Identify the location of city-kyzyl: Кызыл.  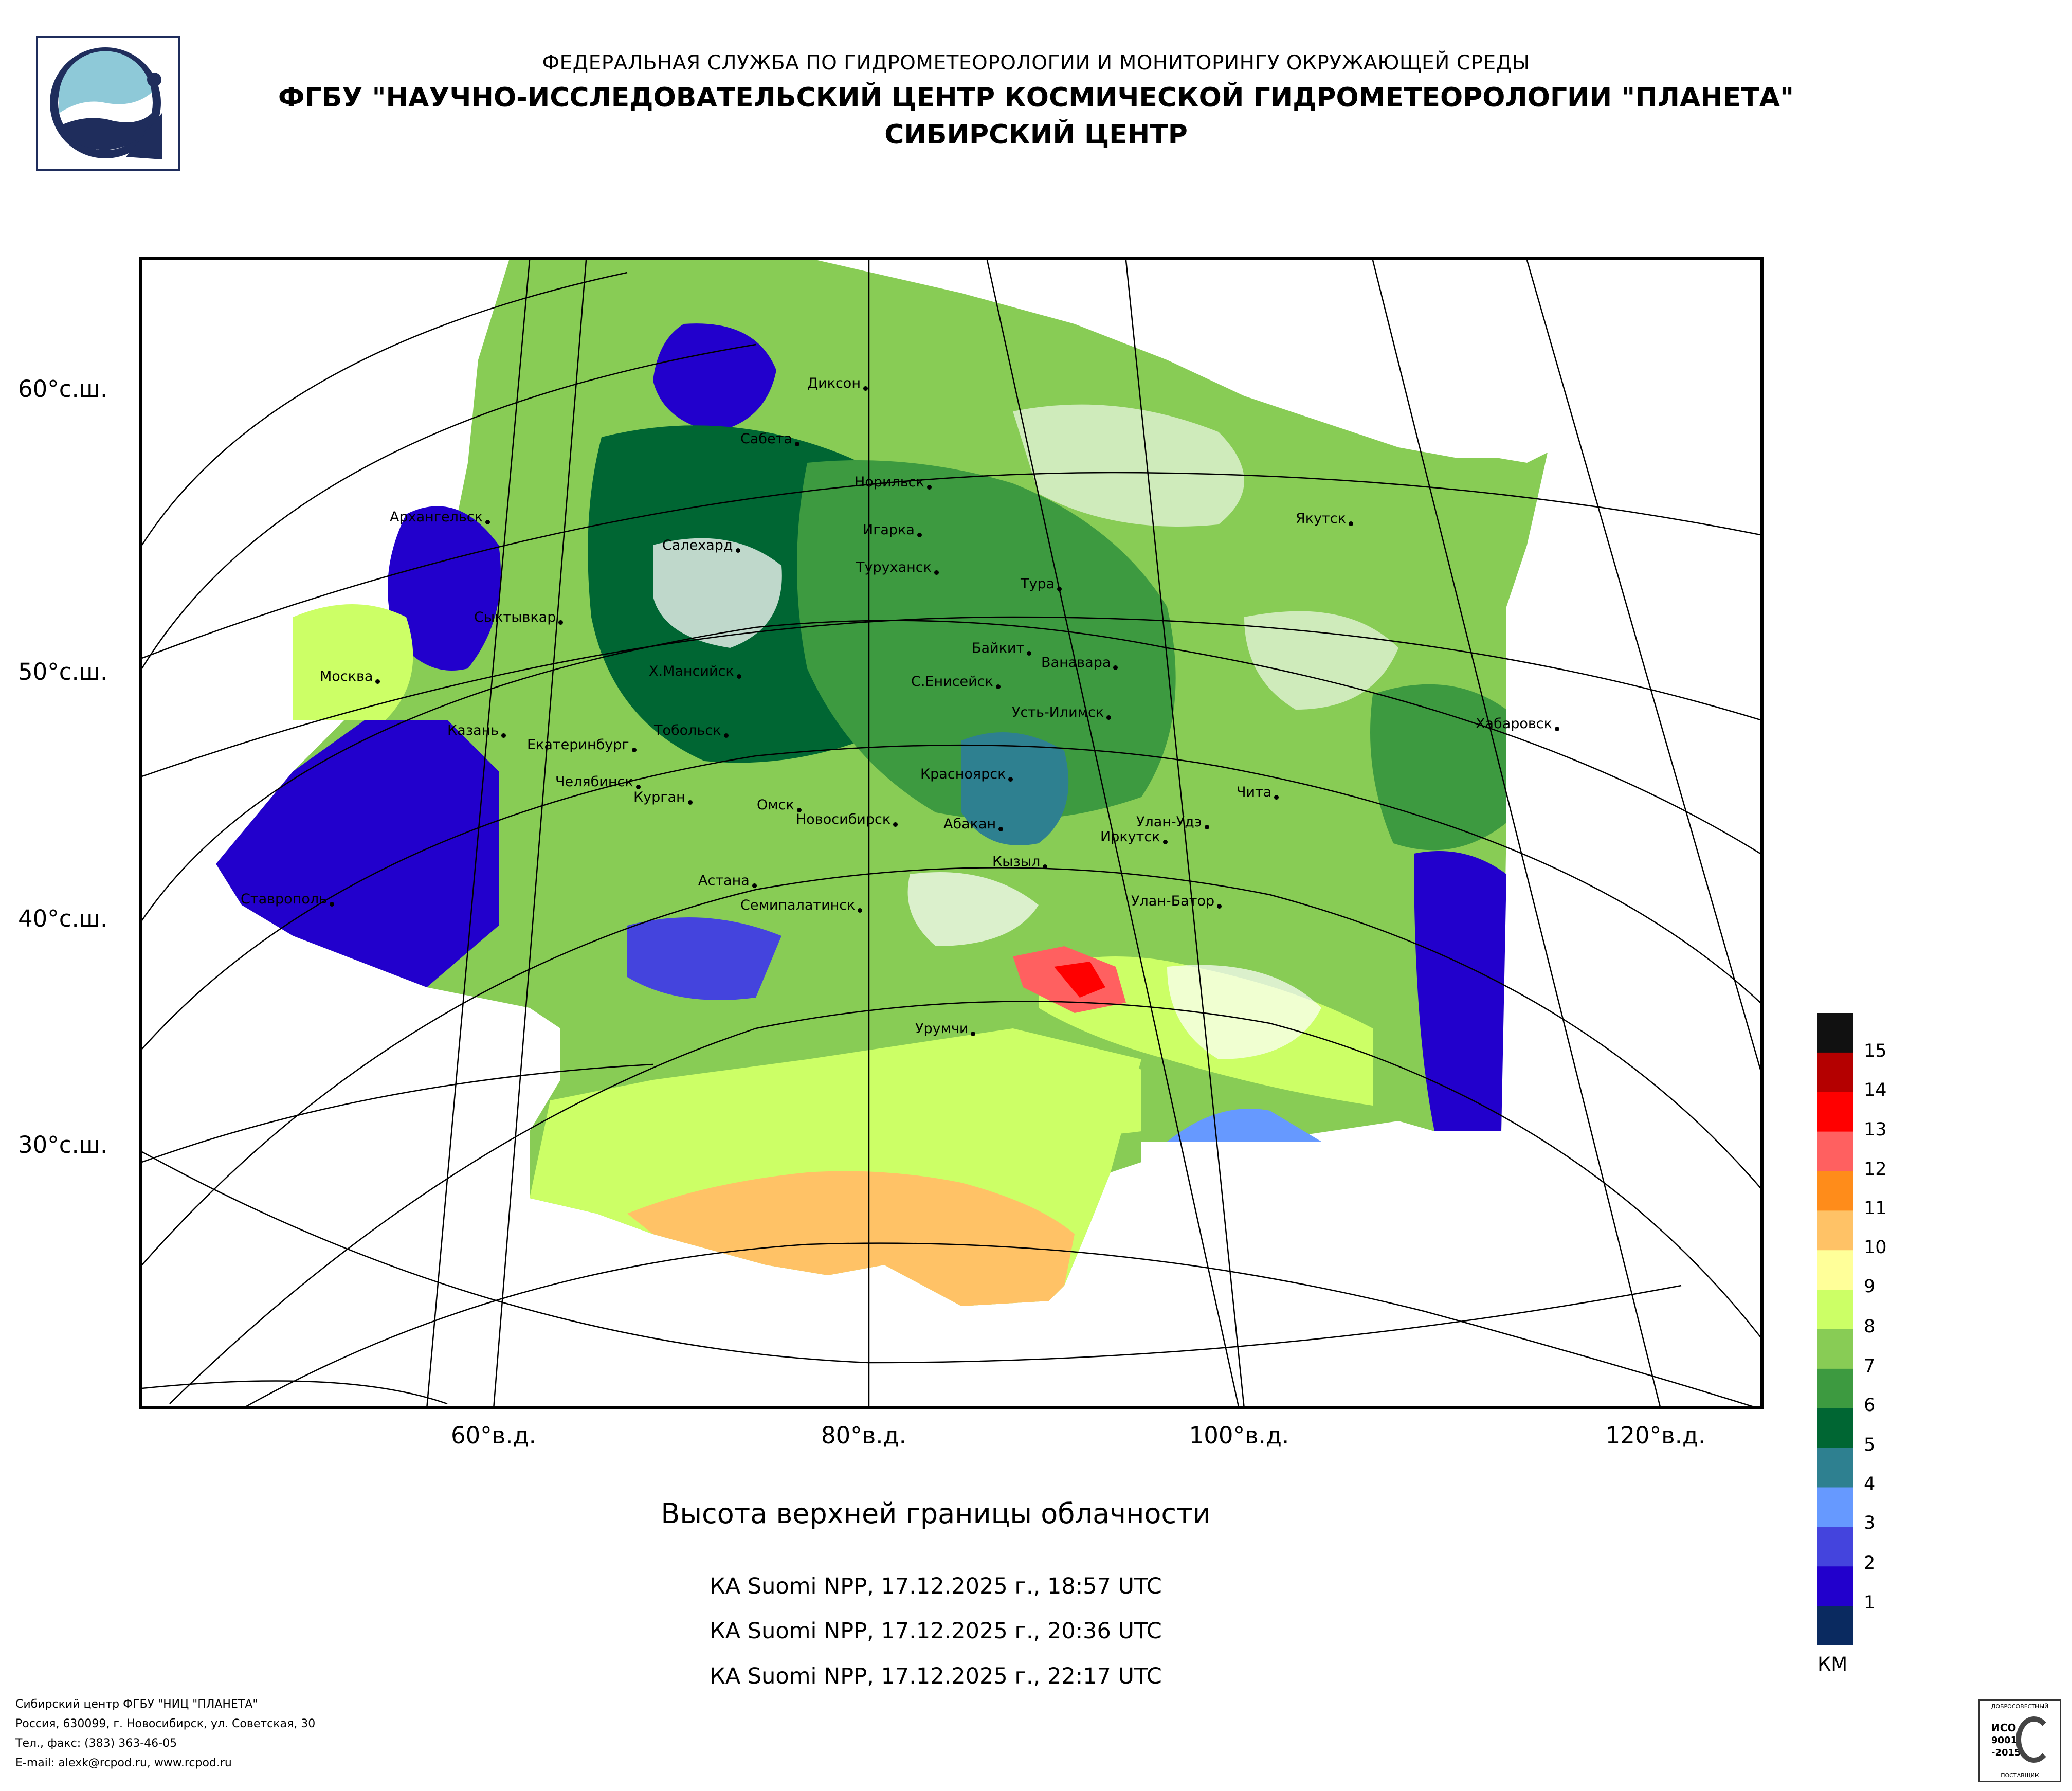
(1020, 862).